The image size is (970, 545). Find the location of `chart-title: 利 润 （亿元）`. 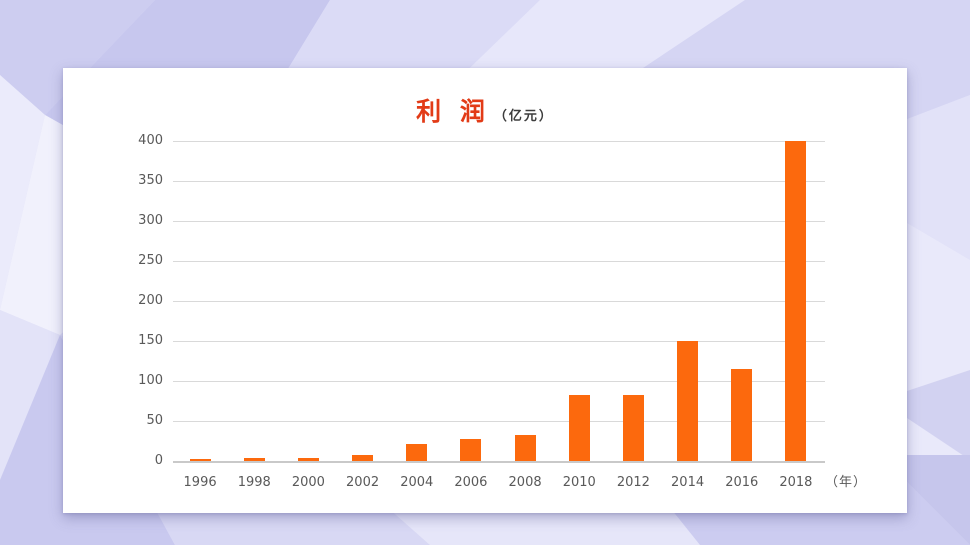

chart-title: 利 润 （亿元） is located at coordinates (485, 112).